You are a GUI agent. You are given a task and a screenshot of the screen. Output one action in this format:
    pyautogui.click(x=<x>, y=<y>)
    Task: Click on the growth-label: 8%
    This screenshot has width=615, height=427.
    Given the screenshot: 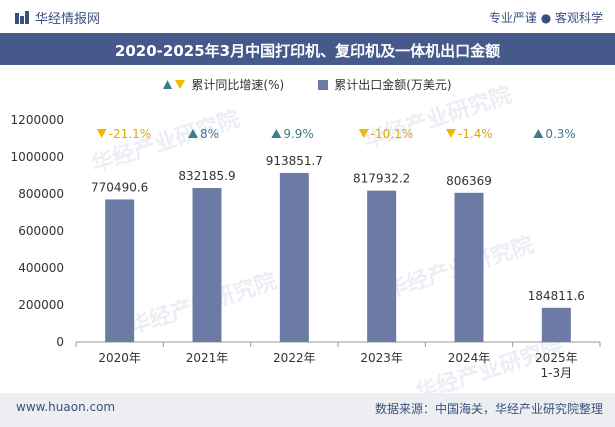 What is the action you would take?
    pyautogui.click(x=209, y=134)
    